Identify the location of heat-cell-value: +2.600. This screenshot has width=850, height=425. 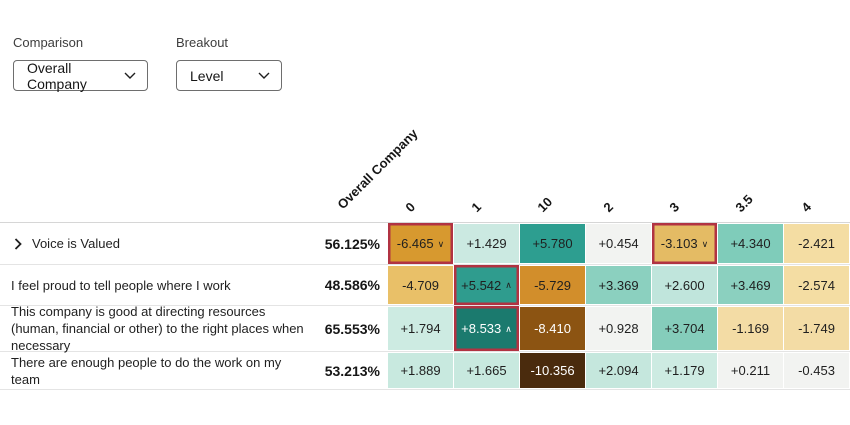
(684, 285).